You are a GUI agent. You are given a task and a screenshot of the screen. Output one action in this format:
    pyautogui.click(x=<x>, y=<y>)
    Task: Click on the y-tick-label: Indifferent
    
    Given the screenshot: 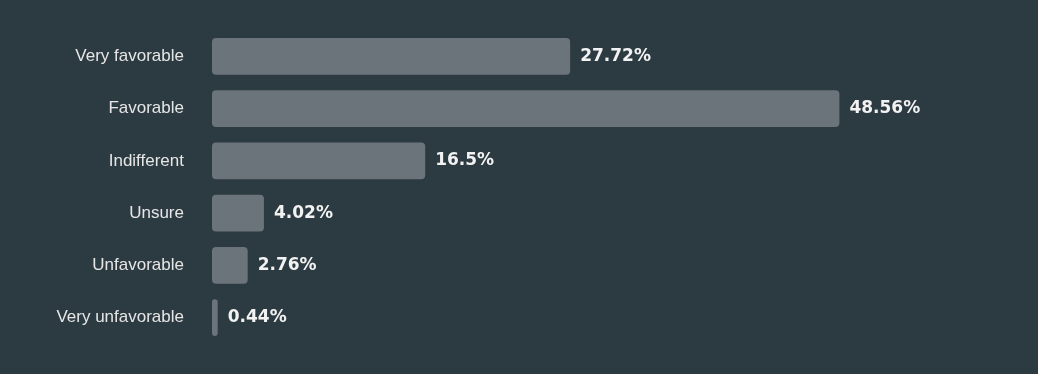 What is the action you would take?
    pyautogui.click(x=146, y=160)
    